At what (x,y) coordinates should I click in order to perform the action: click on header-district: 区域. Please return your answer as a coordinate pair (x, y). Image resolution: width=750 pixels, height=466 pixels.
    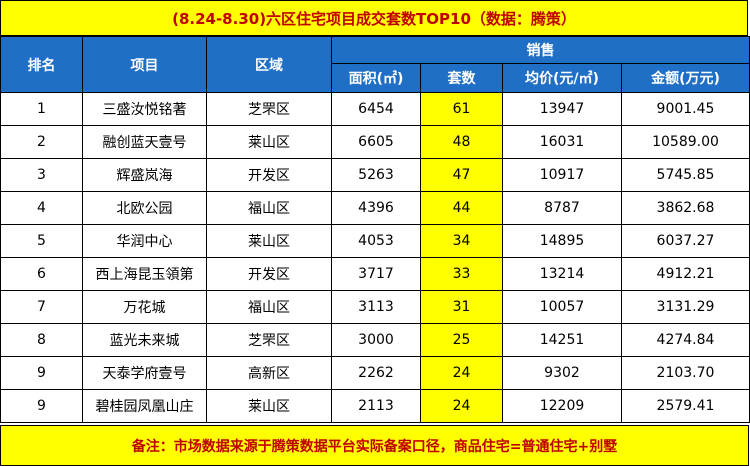
    Looking at the image, I should click on (269, 64).